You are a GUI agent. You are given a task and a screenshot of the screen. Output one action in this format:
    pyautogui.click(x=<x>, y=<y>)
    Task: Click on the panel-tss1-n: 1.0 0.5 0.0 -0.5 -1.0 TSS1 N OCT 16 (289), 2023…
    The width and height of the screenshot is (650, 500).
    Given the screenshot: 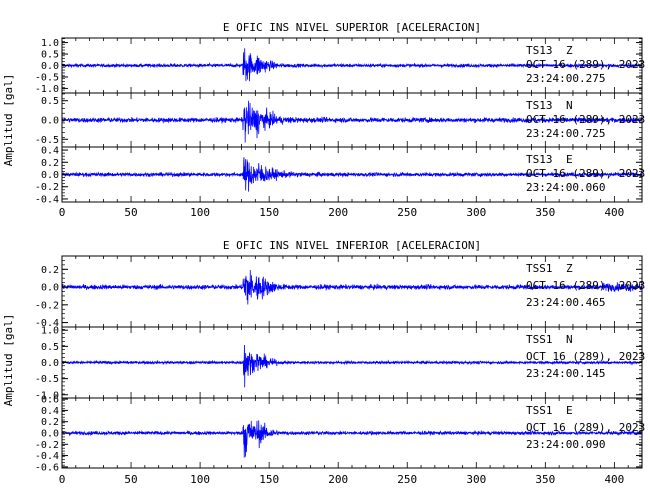 What is the action you would take?
    pyautogui.click(x=340, y=364)
    